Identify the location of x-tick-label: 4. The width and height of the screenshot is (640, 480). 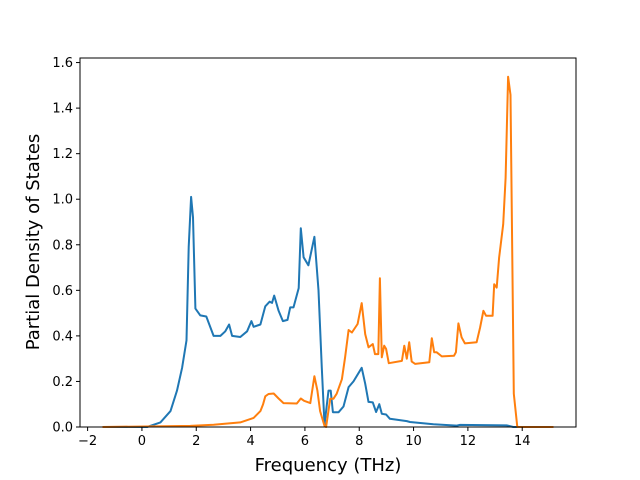
(250, 441).